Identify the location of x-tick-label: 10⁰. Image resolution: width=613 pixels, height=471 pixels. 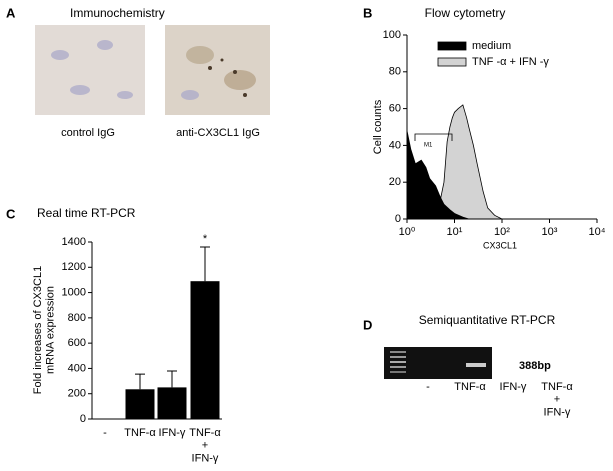
(407, 232).